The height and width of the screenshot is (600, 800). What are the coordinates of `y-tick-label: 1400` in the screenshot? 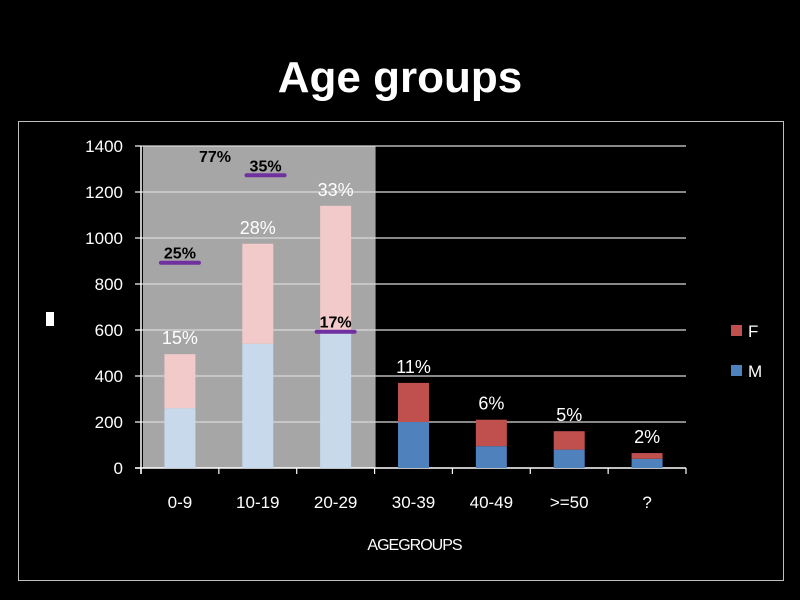 It's located at (104, 146).